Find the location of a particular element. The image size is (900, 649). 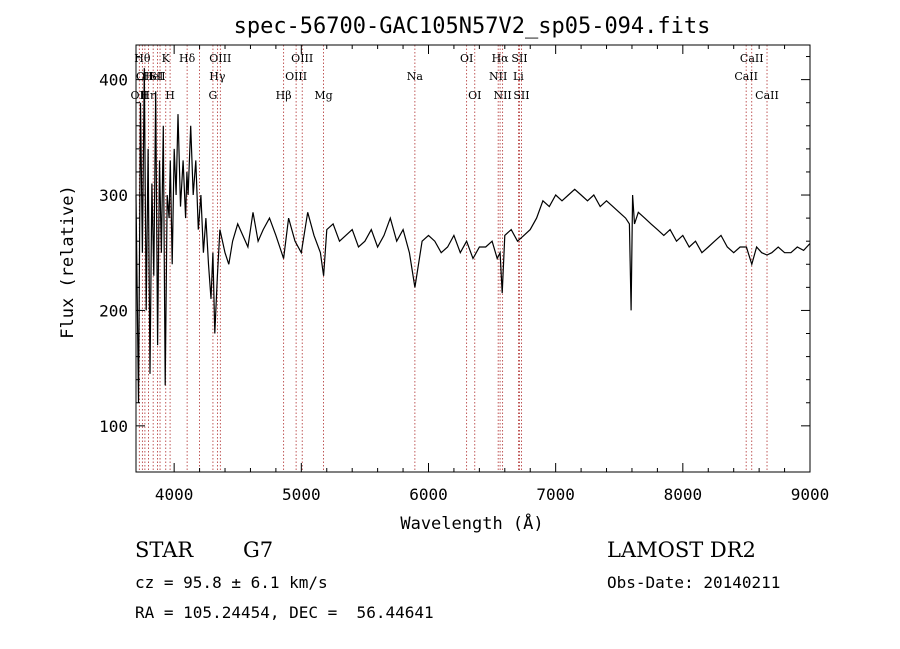

x-axis-label: Wavelength (Å) is located at coordinates (471, 523).